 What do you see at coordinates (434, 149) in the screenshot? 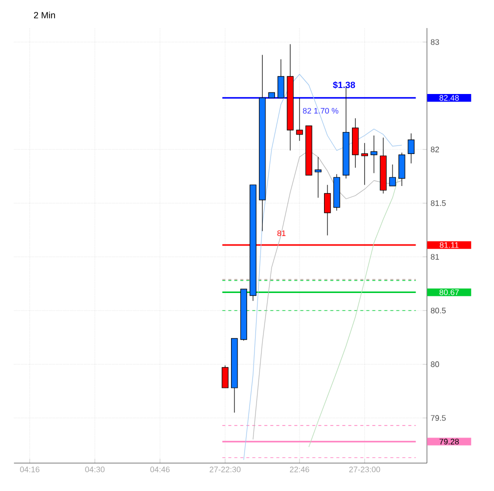
I see `y-tick-label: 82` at bounding box center [434, 149].